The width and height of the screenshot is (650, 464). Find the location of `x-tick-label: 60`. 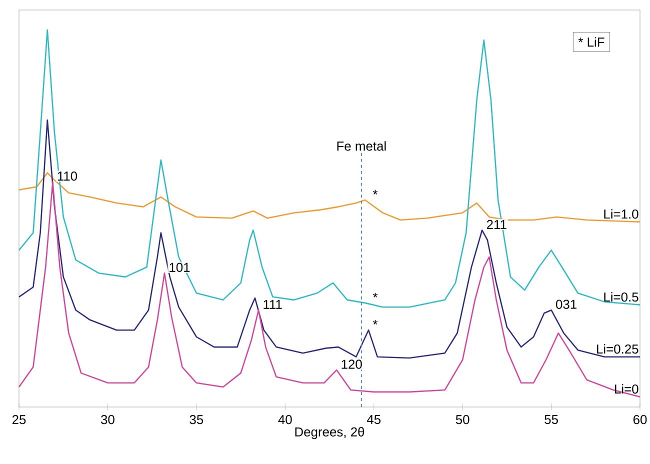

x-tick-label: 60 is located at coordinates (640, 419).